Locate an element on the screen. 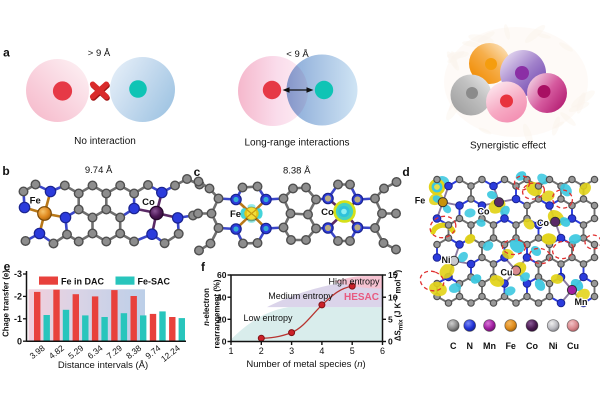  svg-text: 4 is located at coordinates (321, 351).